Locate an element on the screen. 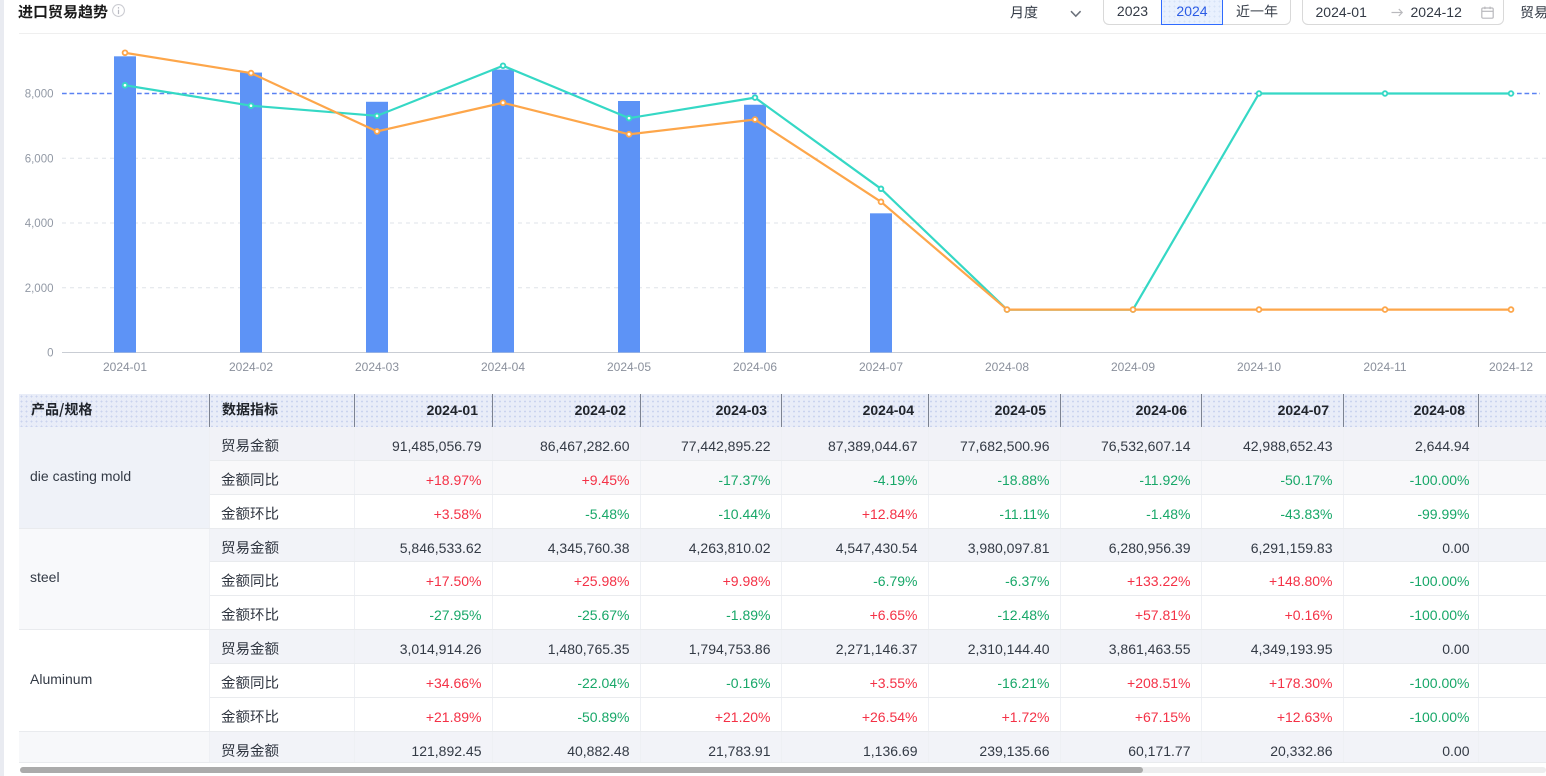  svg-text: 4,000 is located at coordinates (39, 224).